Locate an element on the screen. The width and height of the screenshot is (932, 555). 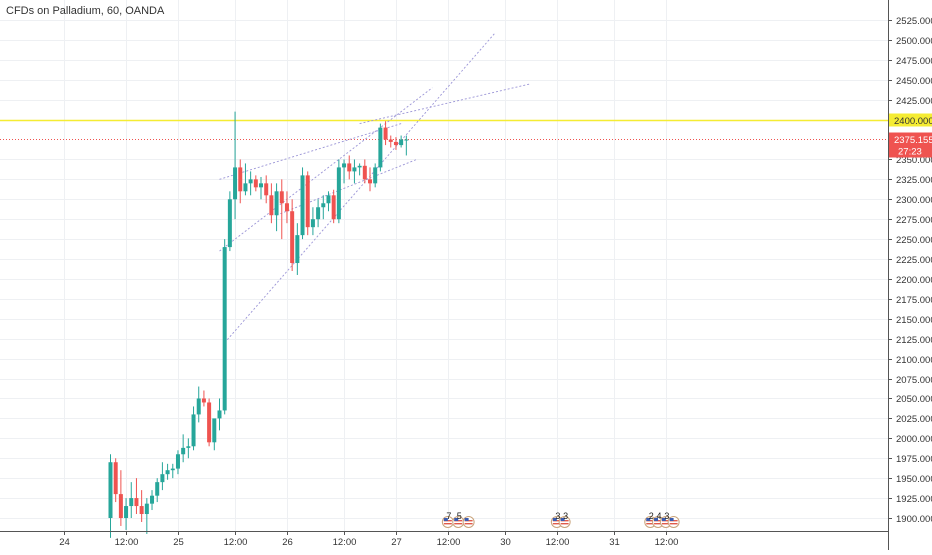
event-flag-icon: 5 is located at coordinates (458, 519).